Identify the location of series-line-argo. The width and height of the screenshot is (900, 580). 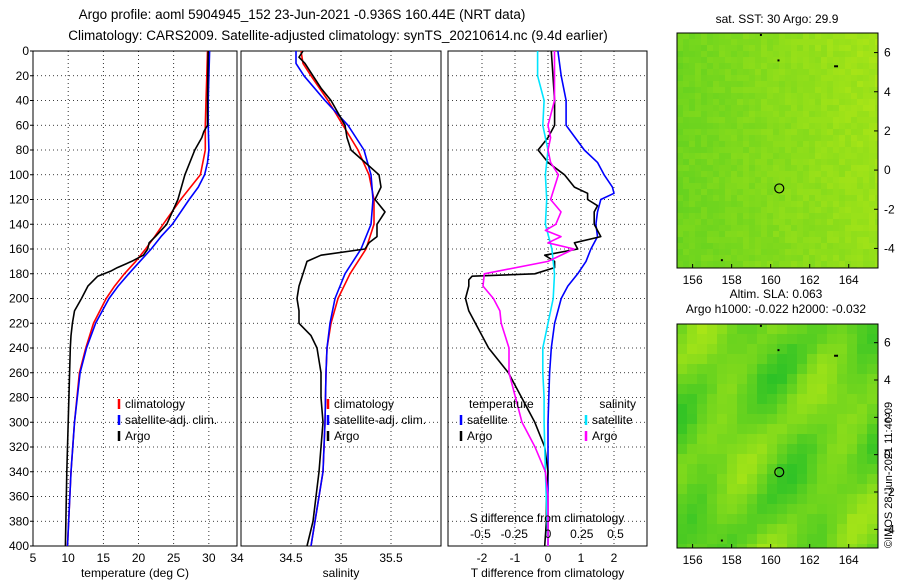
(136, 298).